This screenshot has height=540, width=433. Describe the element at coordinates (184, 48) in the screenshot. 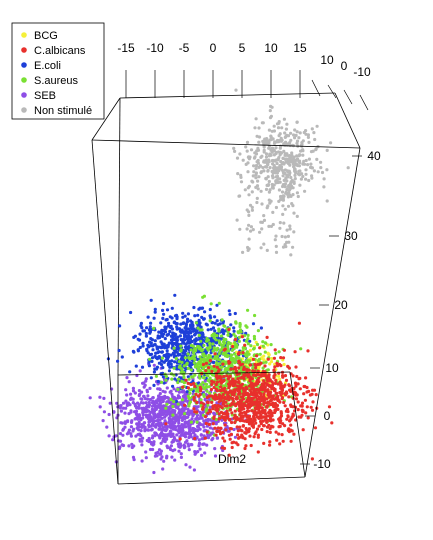

I see `x-tick-label: -5` at that location.